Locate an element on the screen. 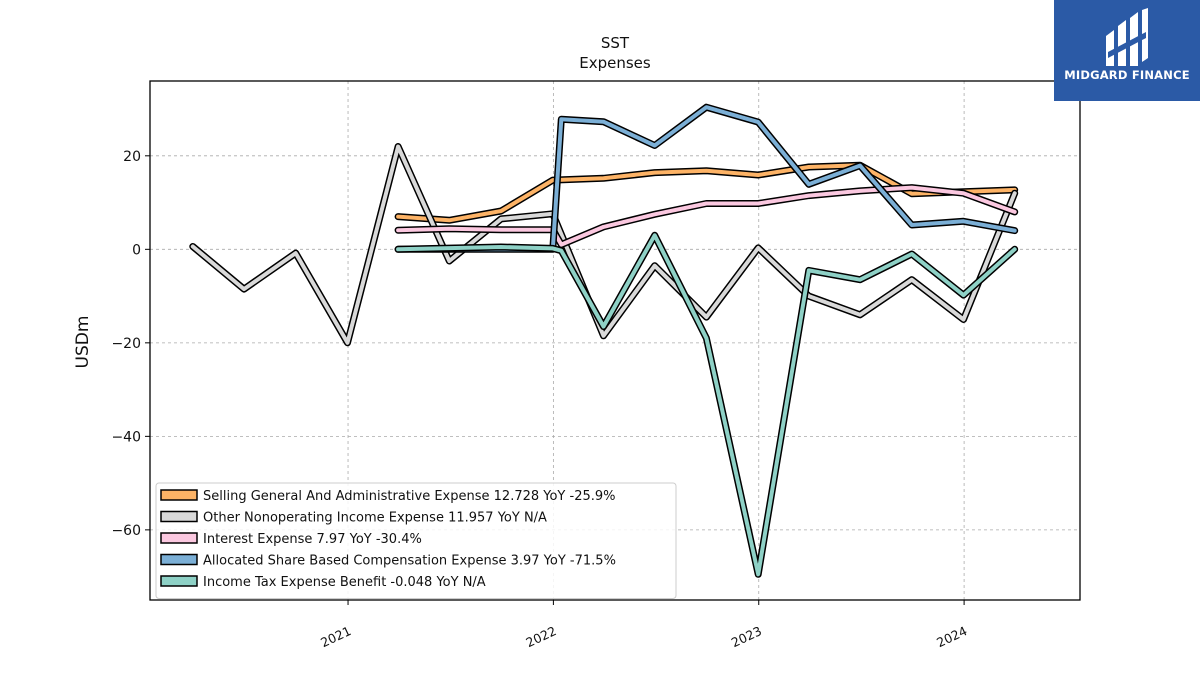 The width and height of the screenshot is (1200, 675). x-tick-label: 2022 is located at coordinates (540, 636).